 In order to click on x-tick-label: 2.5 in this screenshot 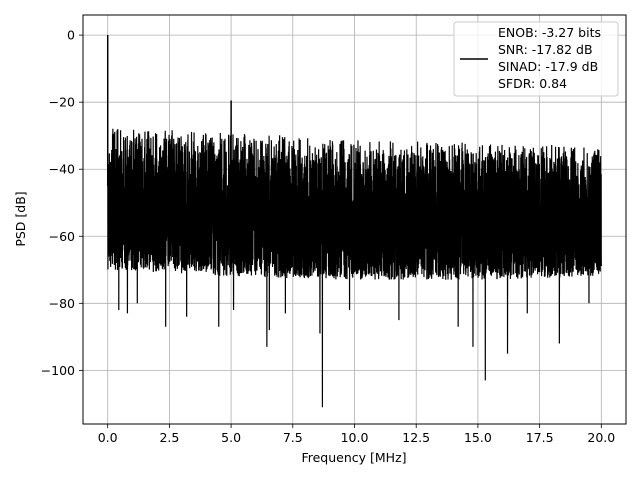, I will do `click(169, 437)`.